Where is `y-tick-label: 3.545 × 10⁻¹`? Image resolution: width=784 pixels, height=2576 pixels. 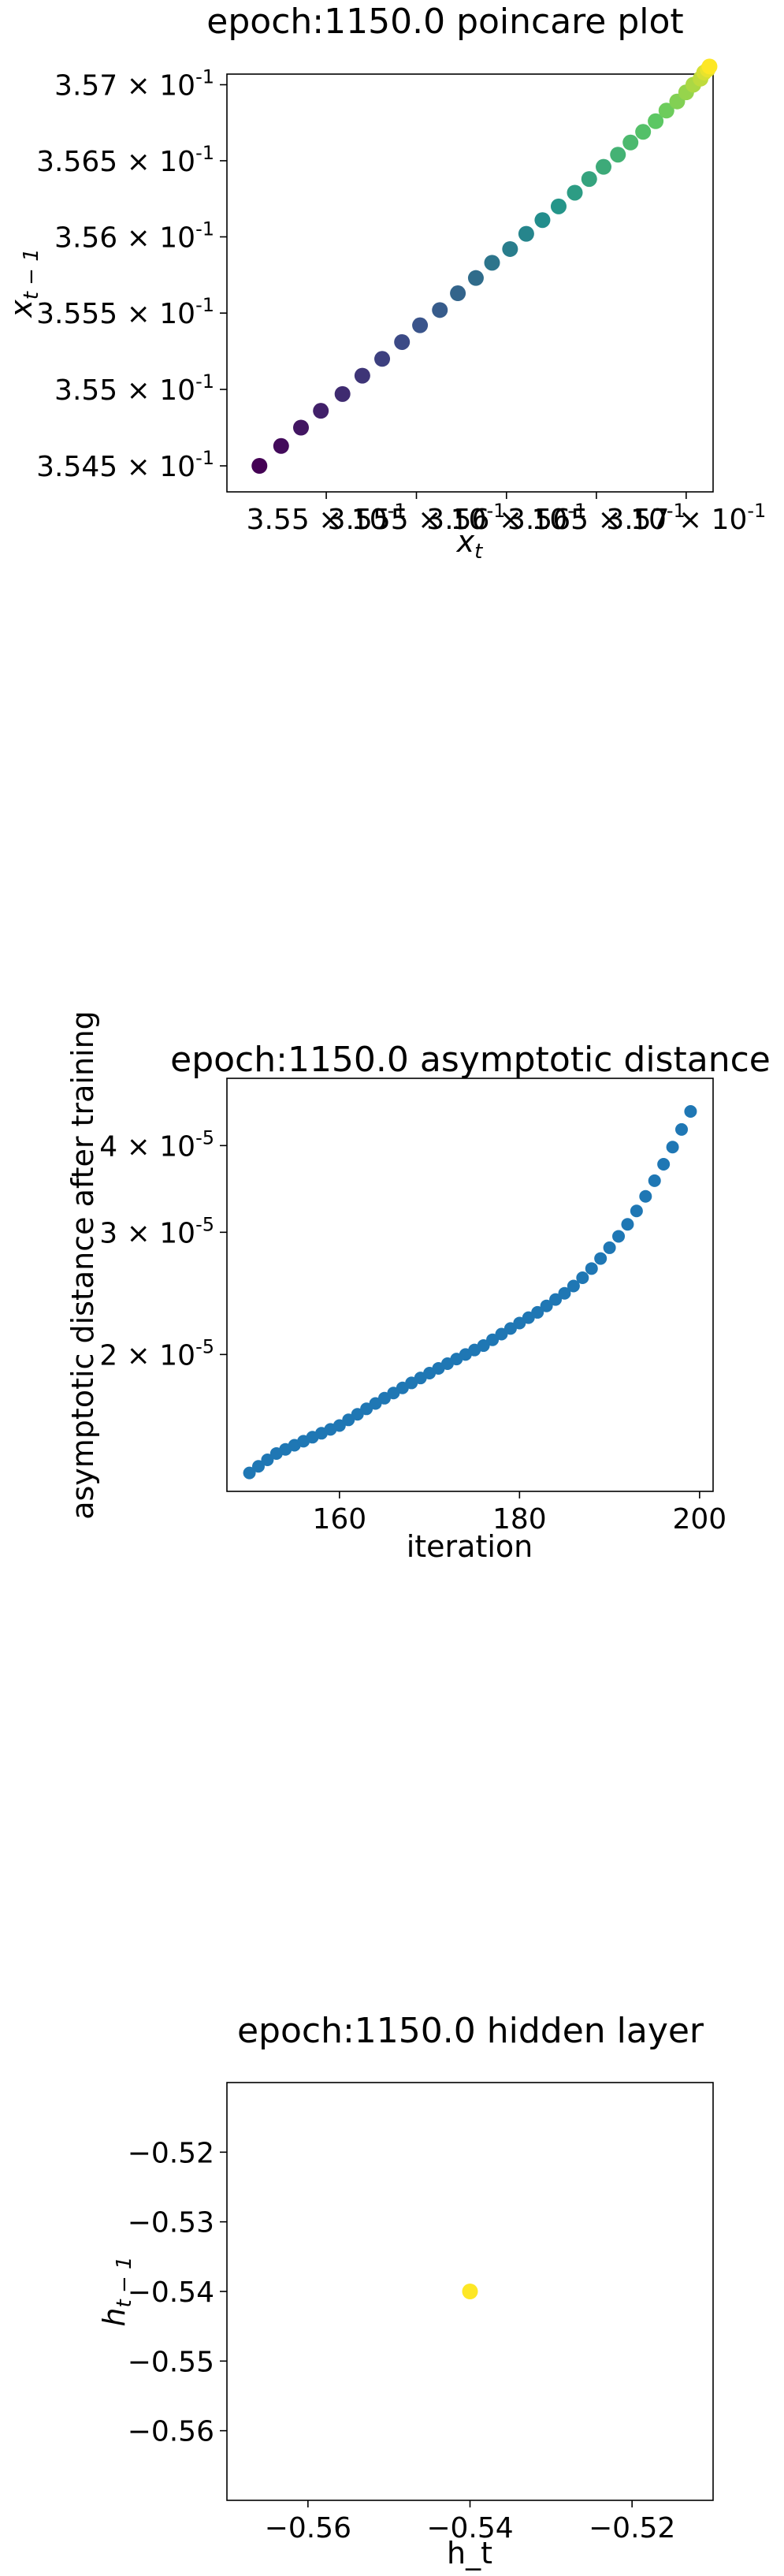 y-tick-label: 3.545 × 10⁻¹ is located at coordinates (125, 465).